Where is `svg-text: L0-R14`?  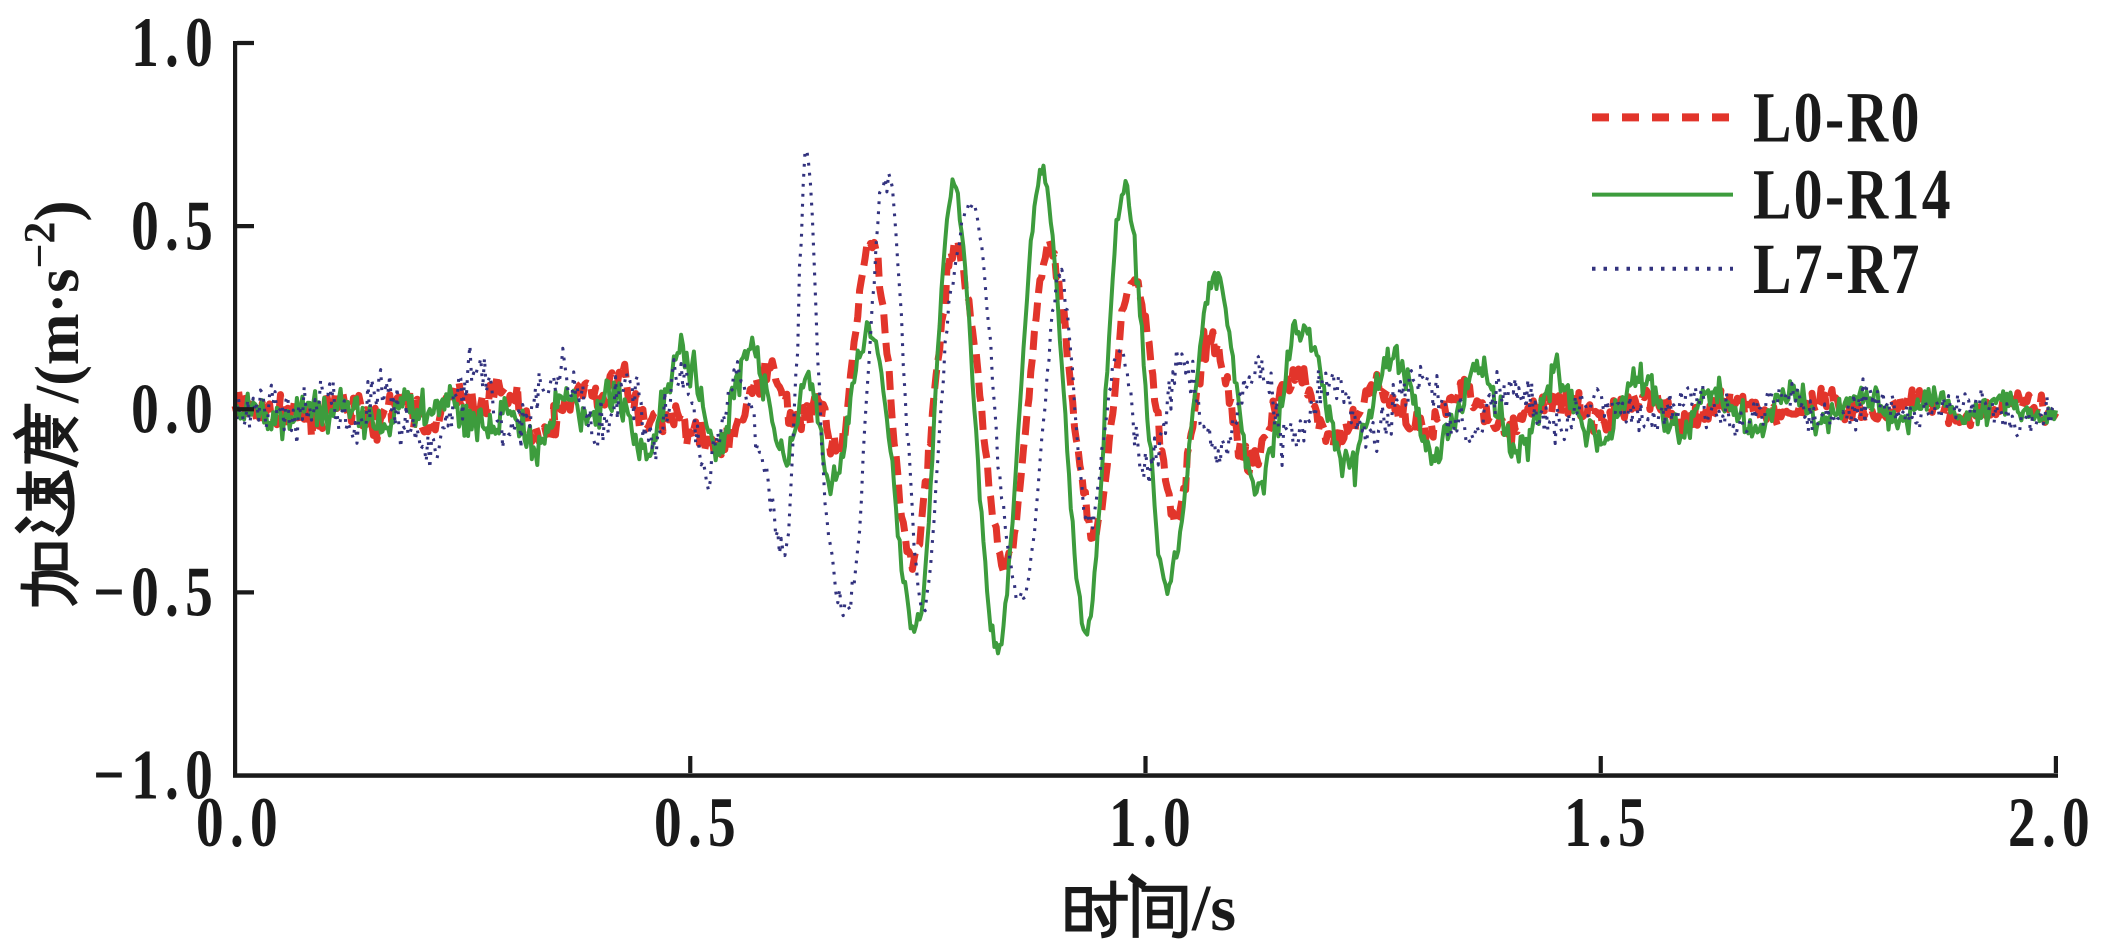 svg-text: L0-R14 is located at coordinates (1853, 196).